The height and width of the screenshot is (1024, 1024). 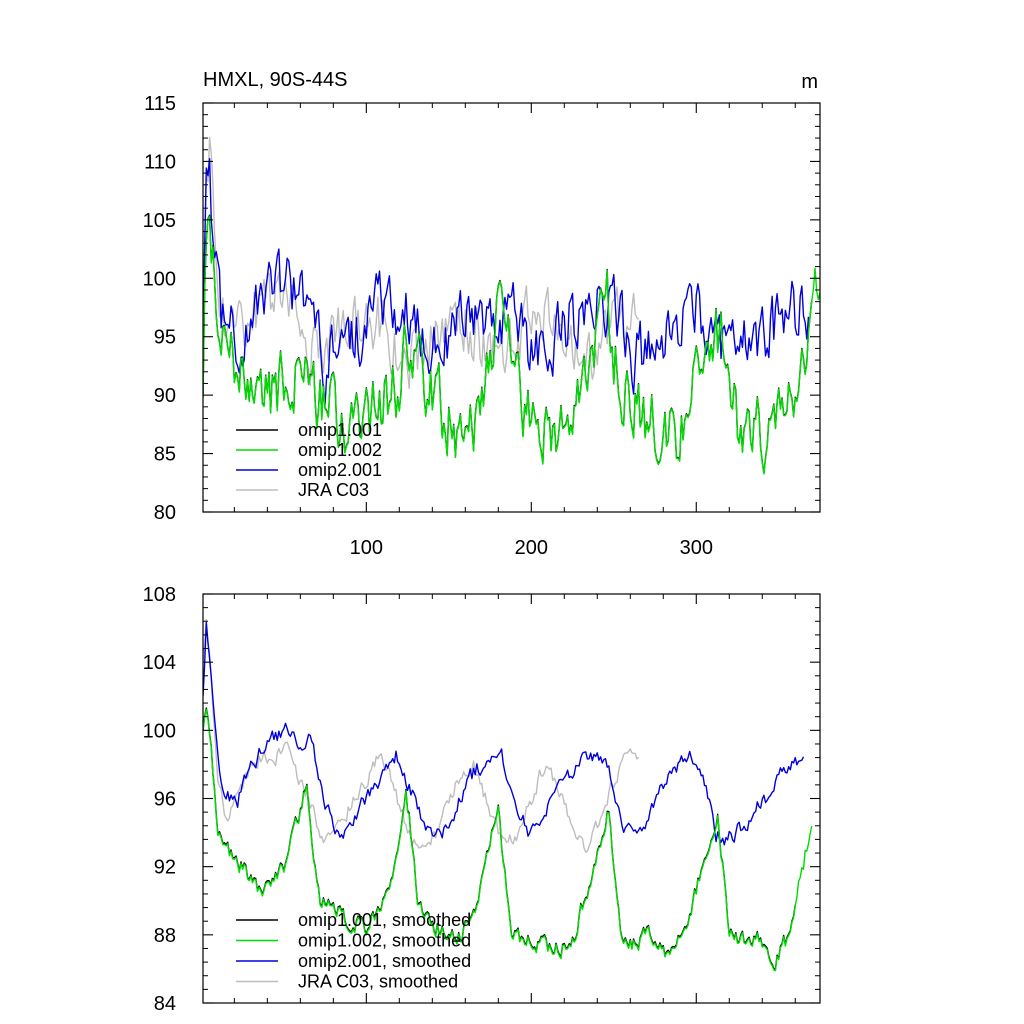 What do you see at coordinates (165, 1004) in the screenshot?
I see `y-tick-label: 84` at bounding box center [165, 1004].